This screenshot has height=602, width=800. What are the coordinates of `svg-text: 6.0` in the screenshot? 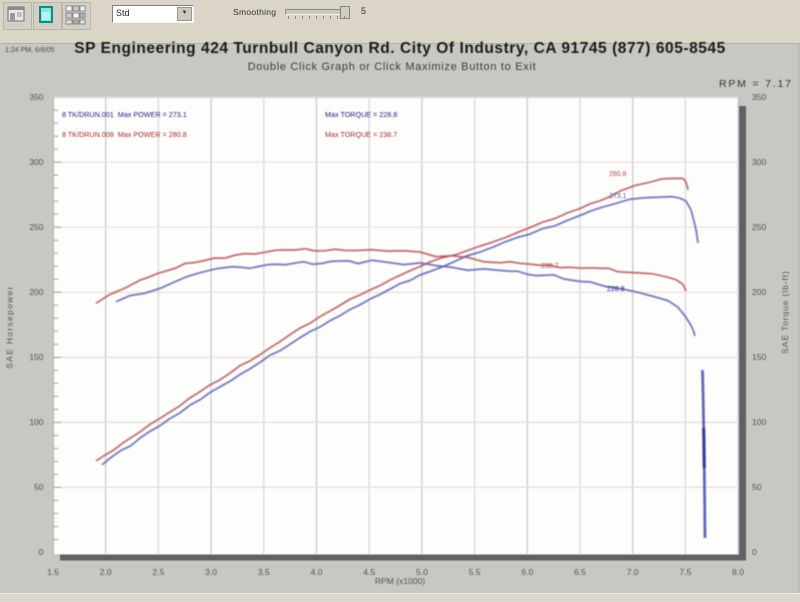 It's located at (527, 572).